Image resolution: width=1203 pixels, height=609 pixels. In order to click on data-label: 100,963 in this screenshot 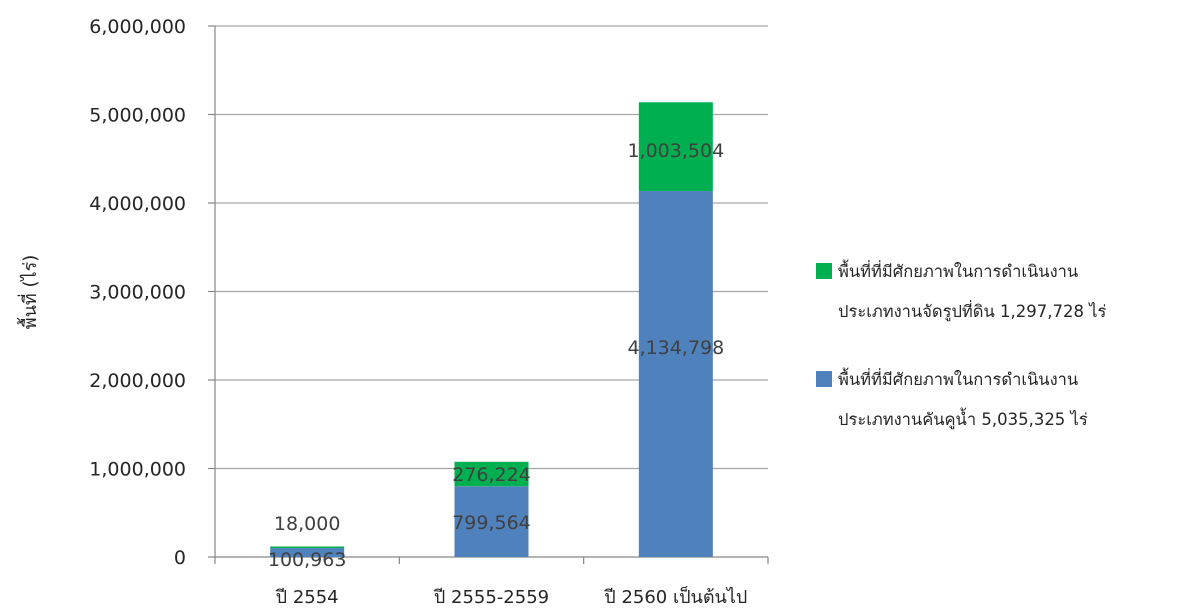, I will do `click(307, 560)`.